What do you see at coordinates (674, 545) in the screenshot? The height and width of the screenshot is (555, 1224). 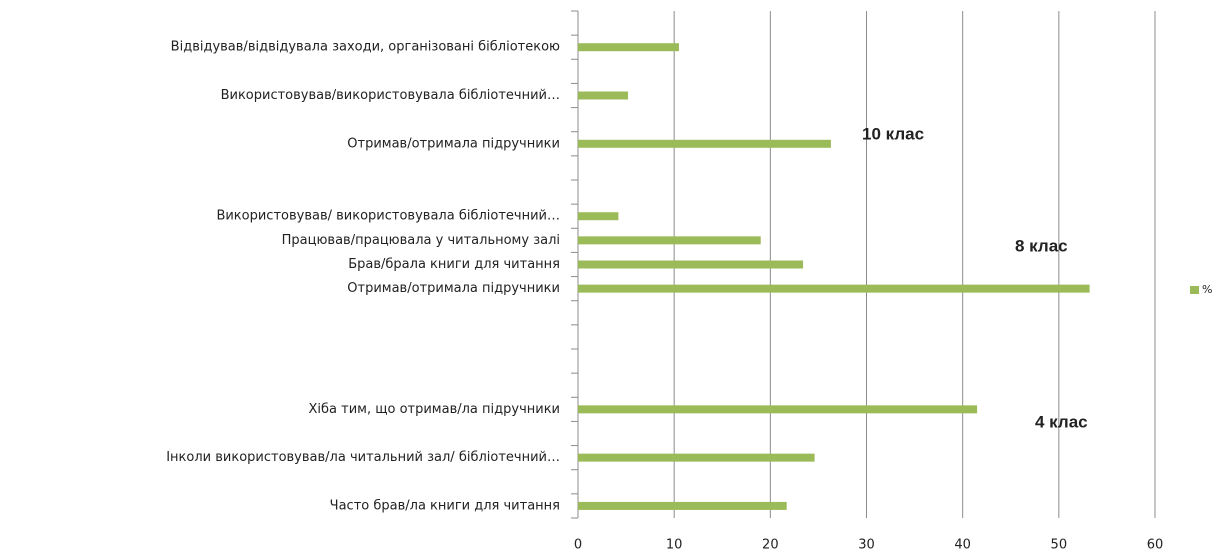 I see `x-tick-label: 10` at bounding box center [674, 545].